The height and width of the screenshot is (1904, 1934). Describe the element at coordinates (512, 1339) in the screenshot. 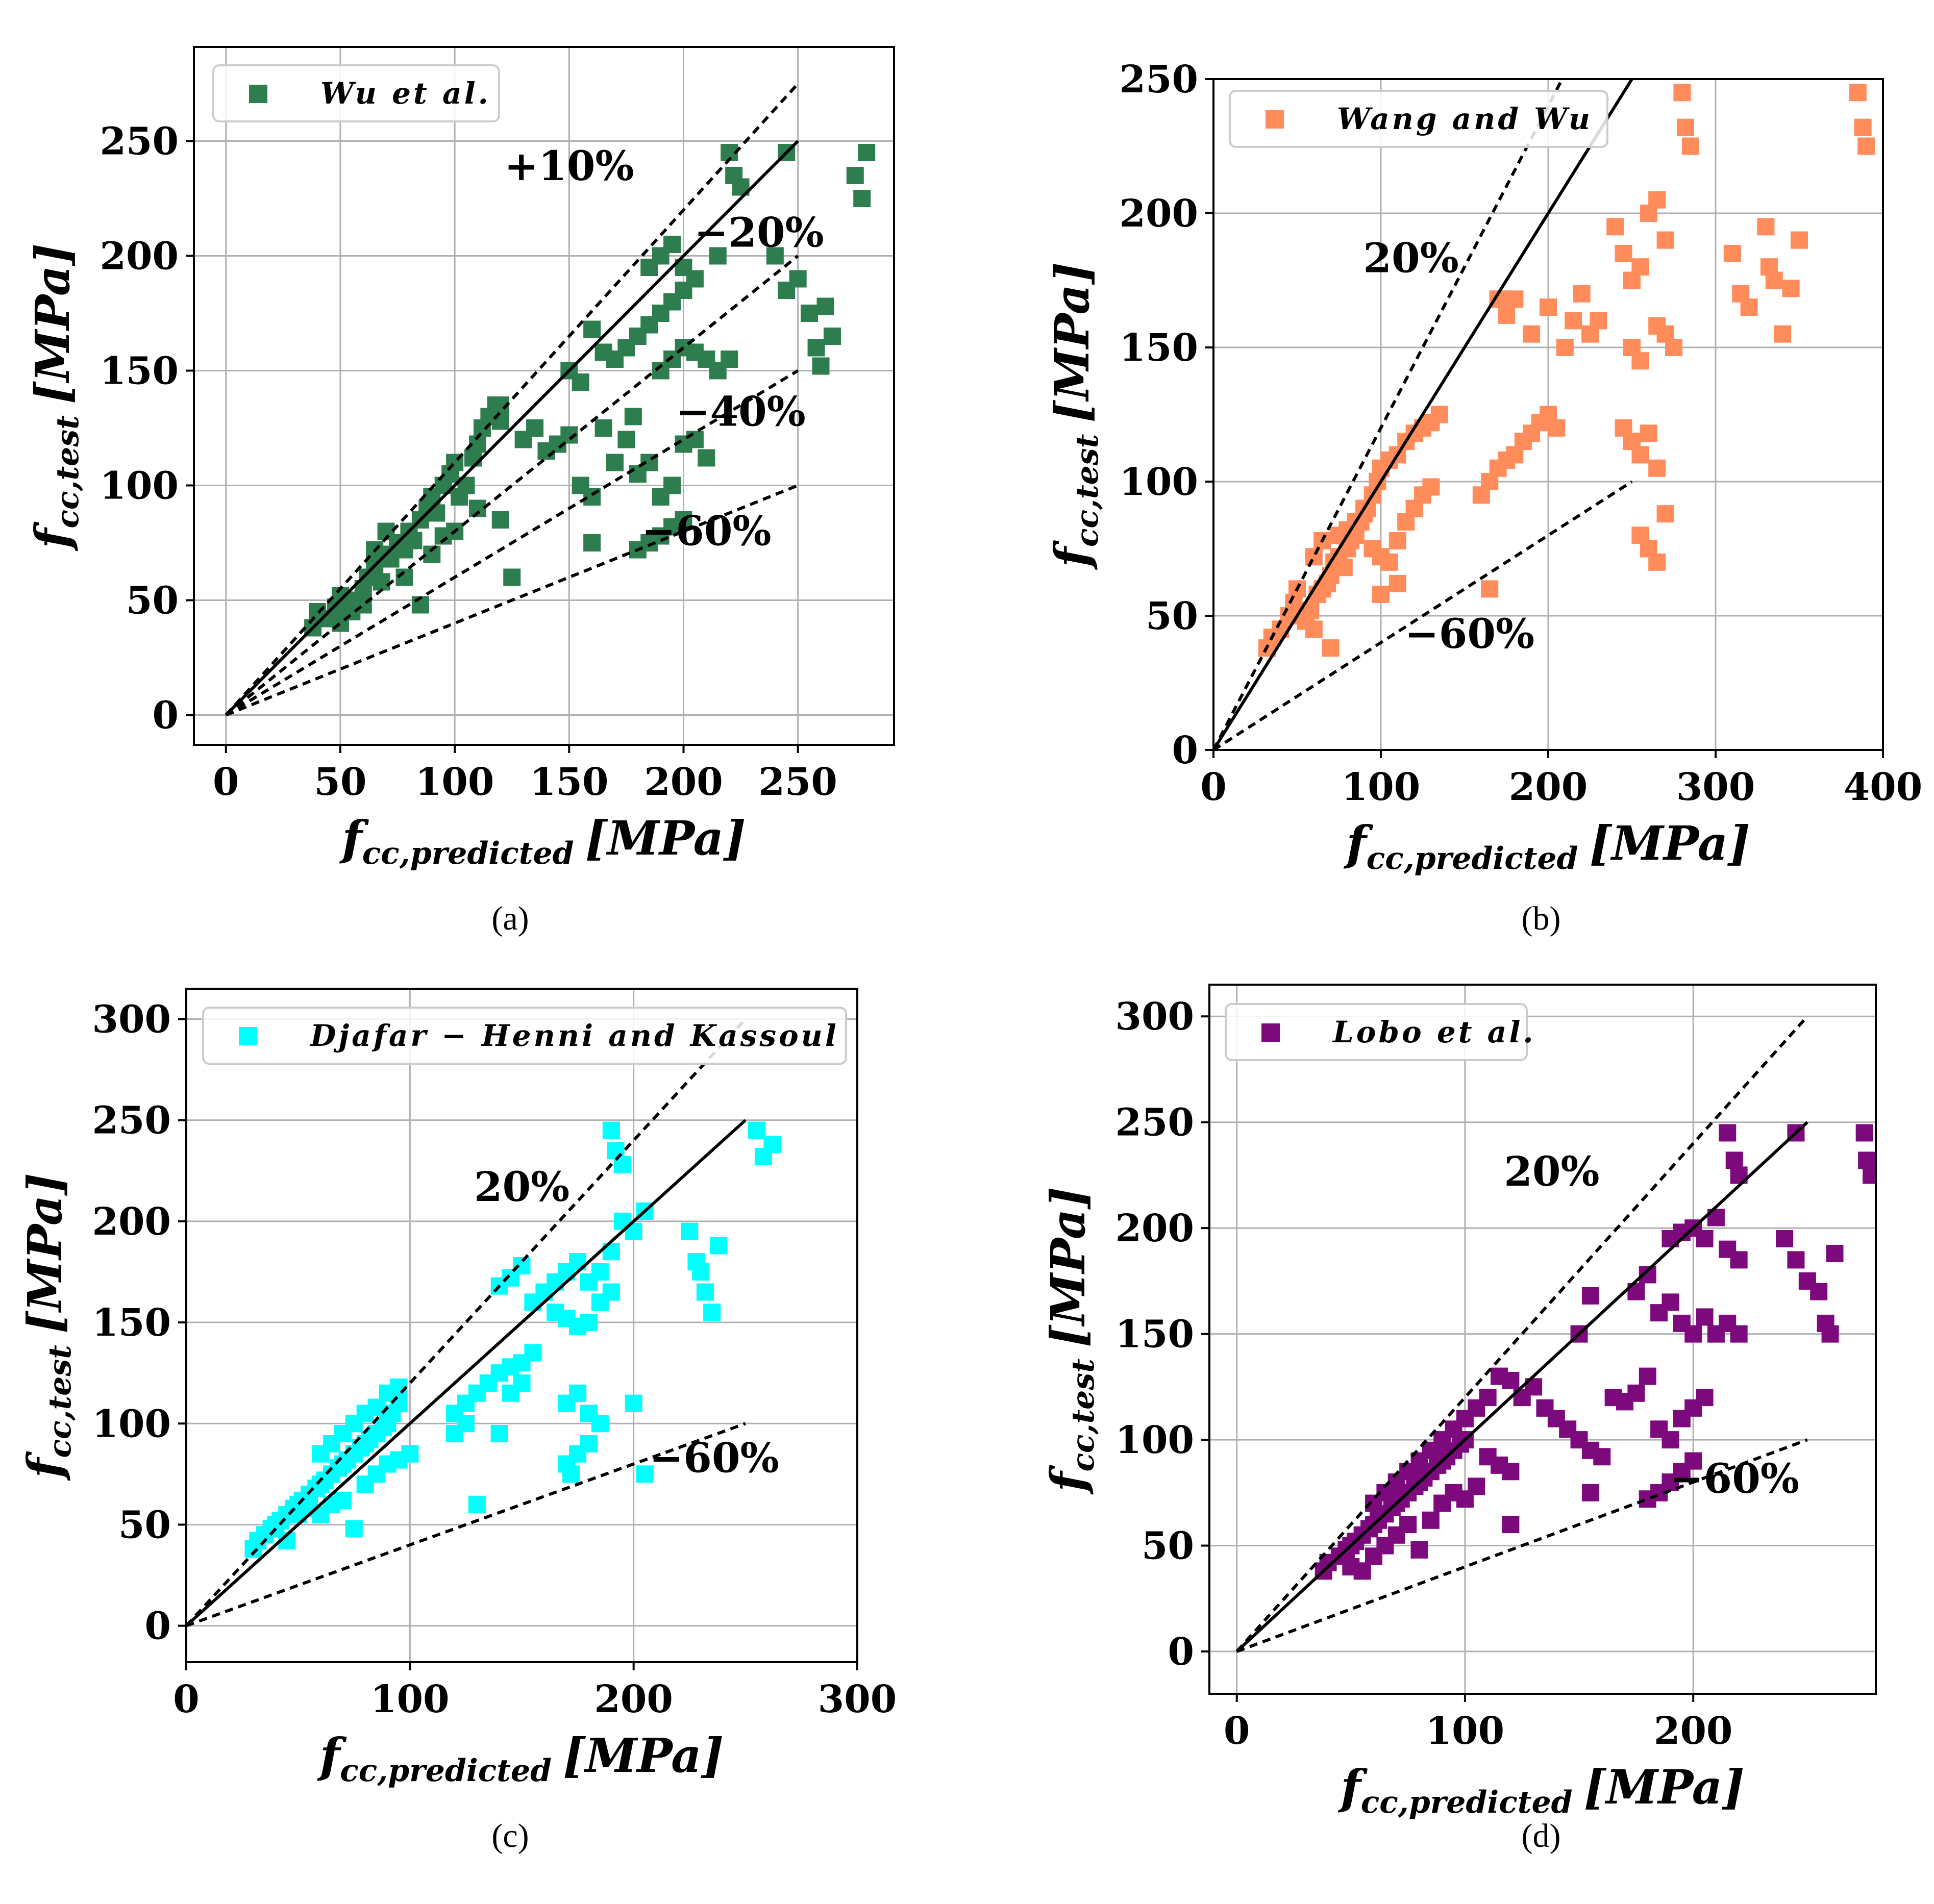

I see `data-points` at that location.